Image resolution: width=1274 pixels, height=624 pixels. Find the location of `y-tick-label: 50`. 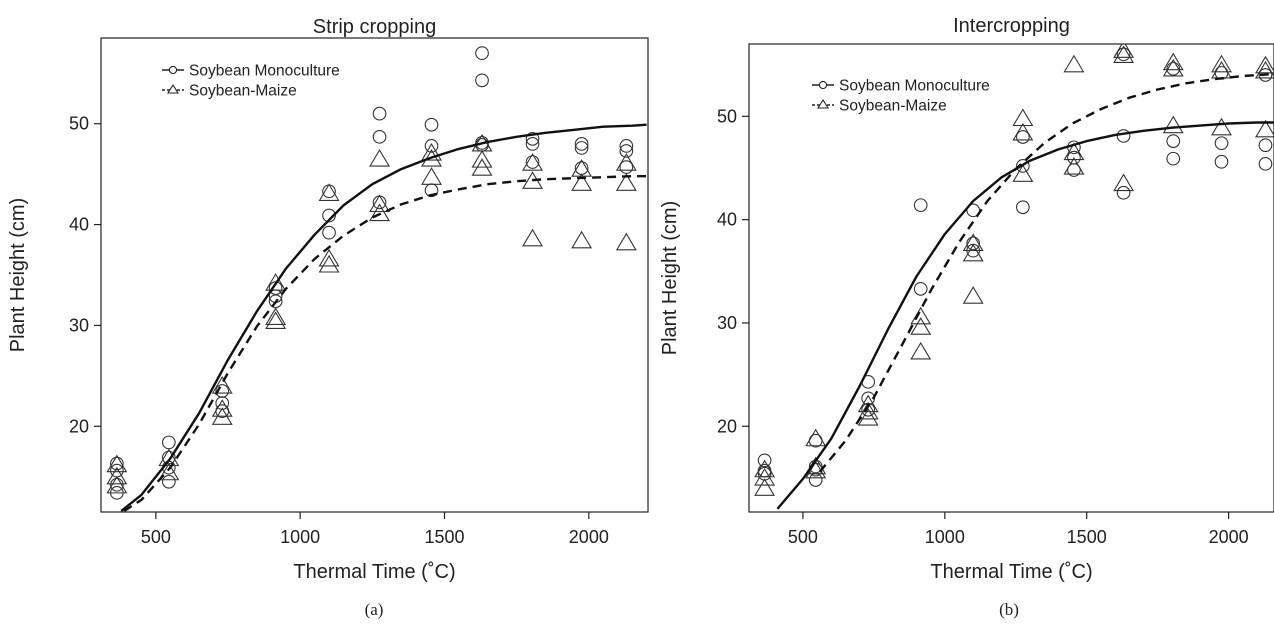

y-tick-label: 50 is located at coordinates (727, 116).